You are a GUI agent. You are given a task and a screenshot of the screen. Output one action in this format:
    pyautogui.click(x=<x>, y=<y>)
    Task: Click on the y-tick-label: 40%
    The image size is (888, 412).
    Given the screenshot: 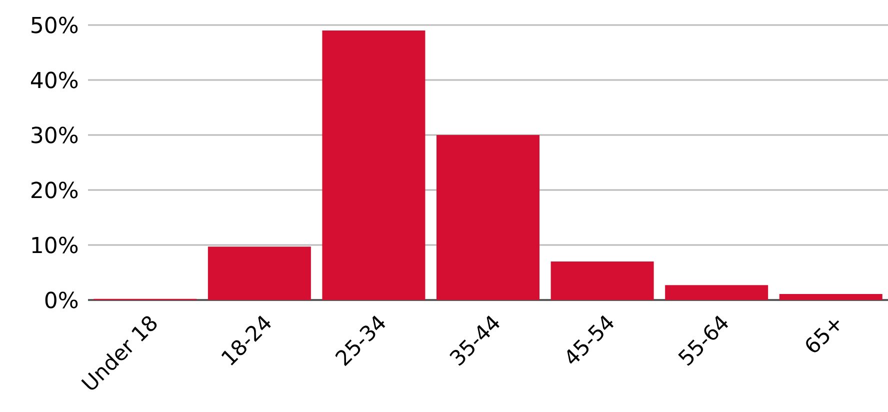 What is the action you would take?
    pyautogui.click(x=54, y=80)
    